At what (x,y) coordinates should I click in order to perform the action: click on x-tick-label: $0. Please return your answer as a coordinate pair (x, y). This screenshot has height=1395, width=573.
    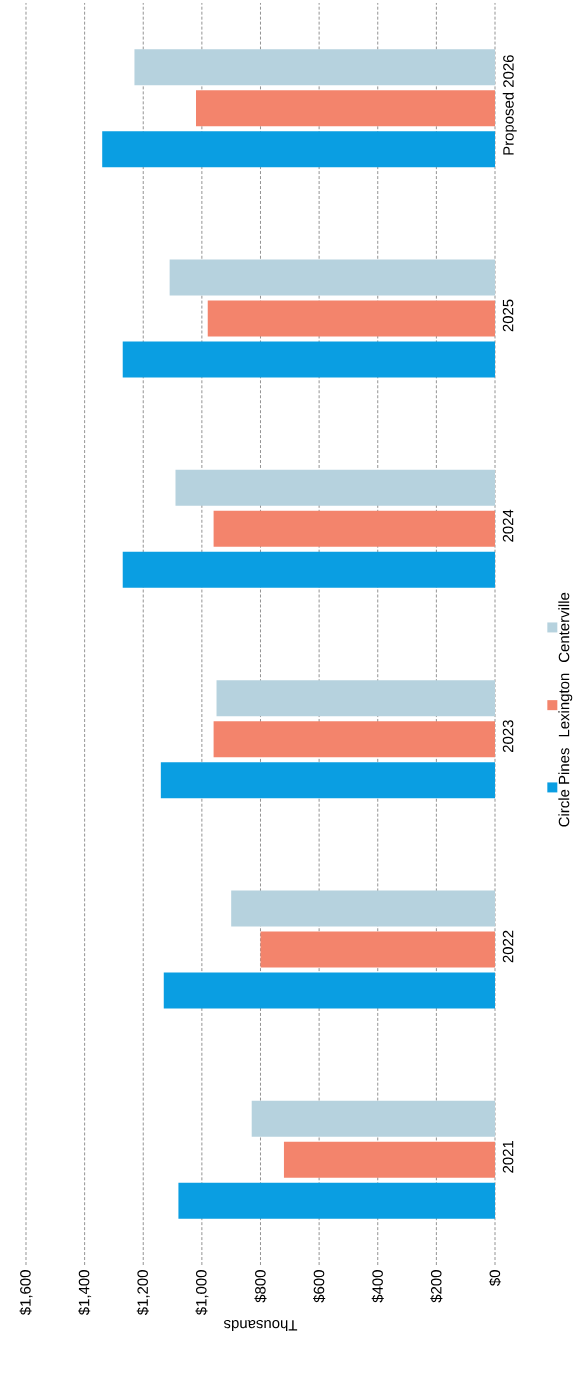
    Looking at the image, I should click on (495, 1278).